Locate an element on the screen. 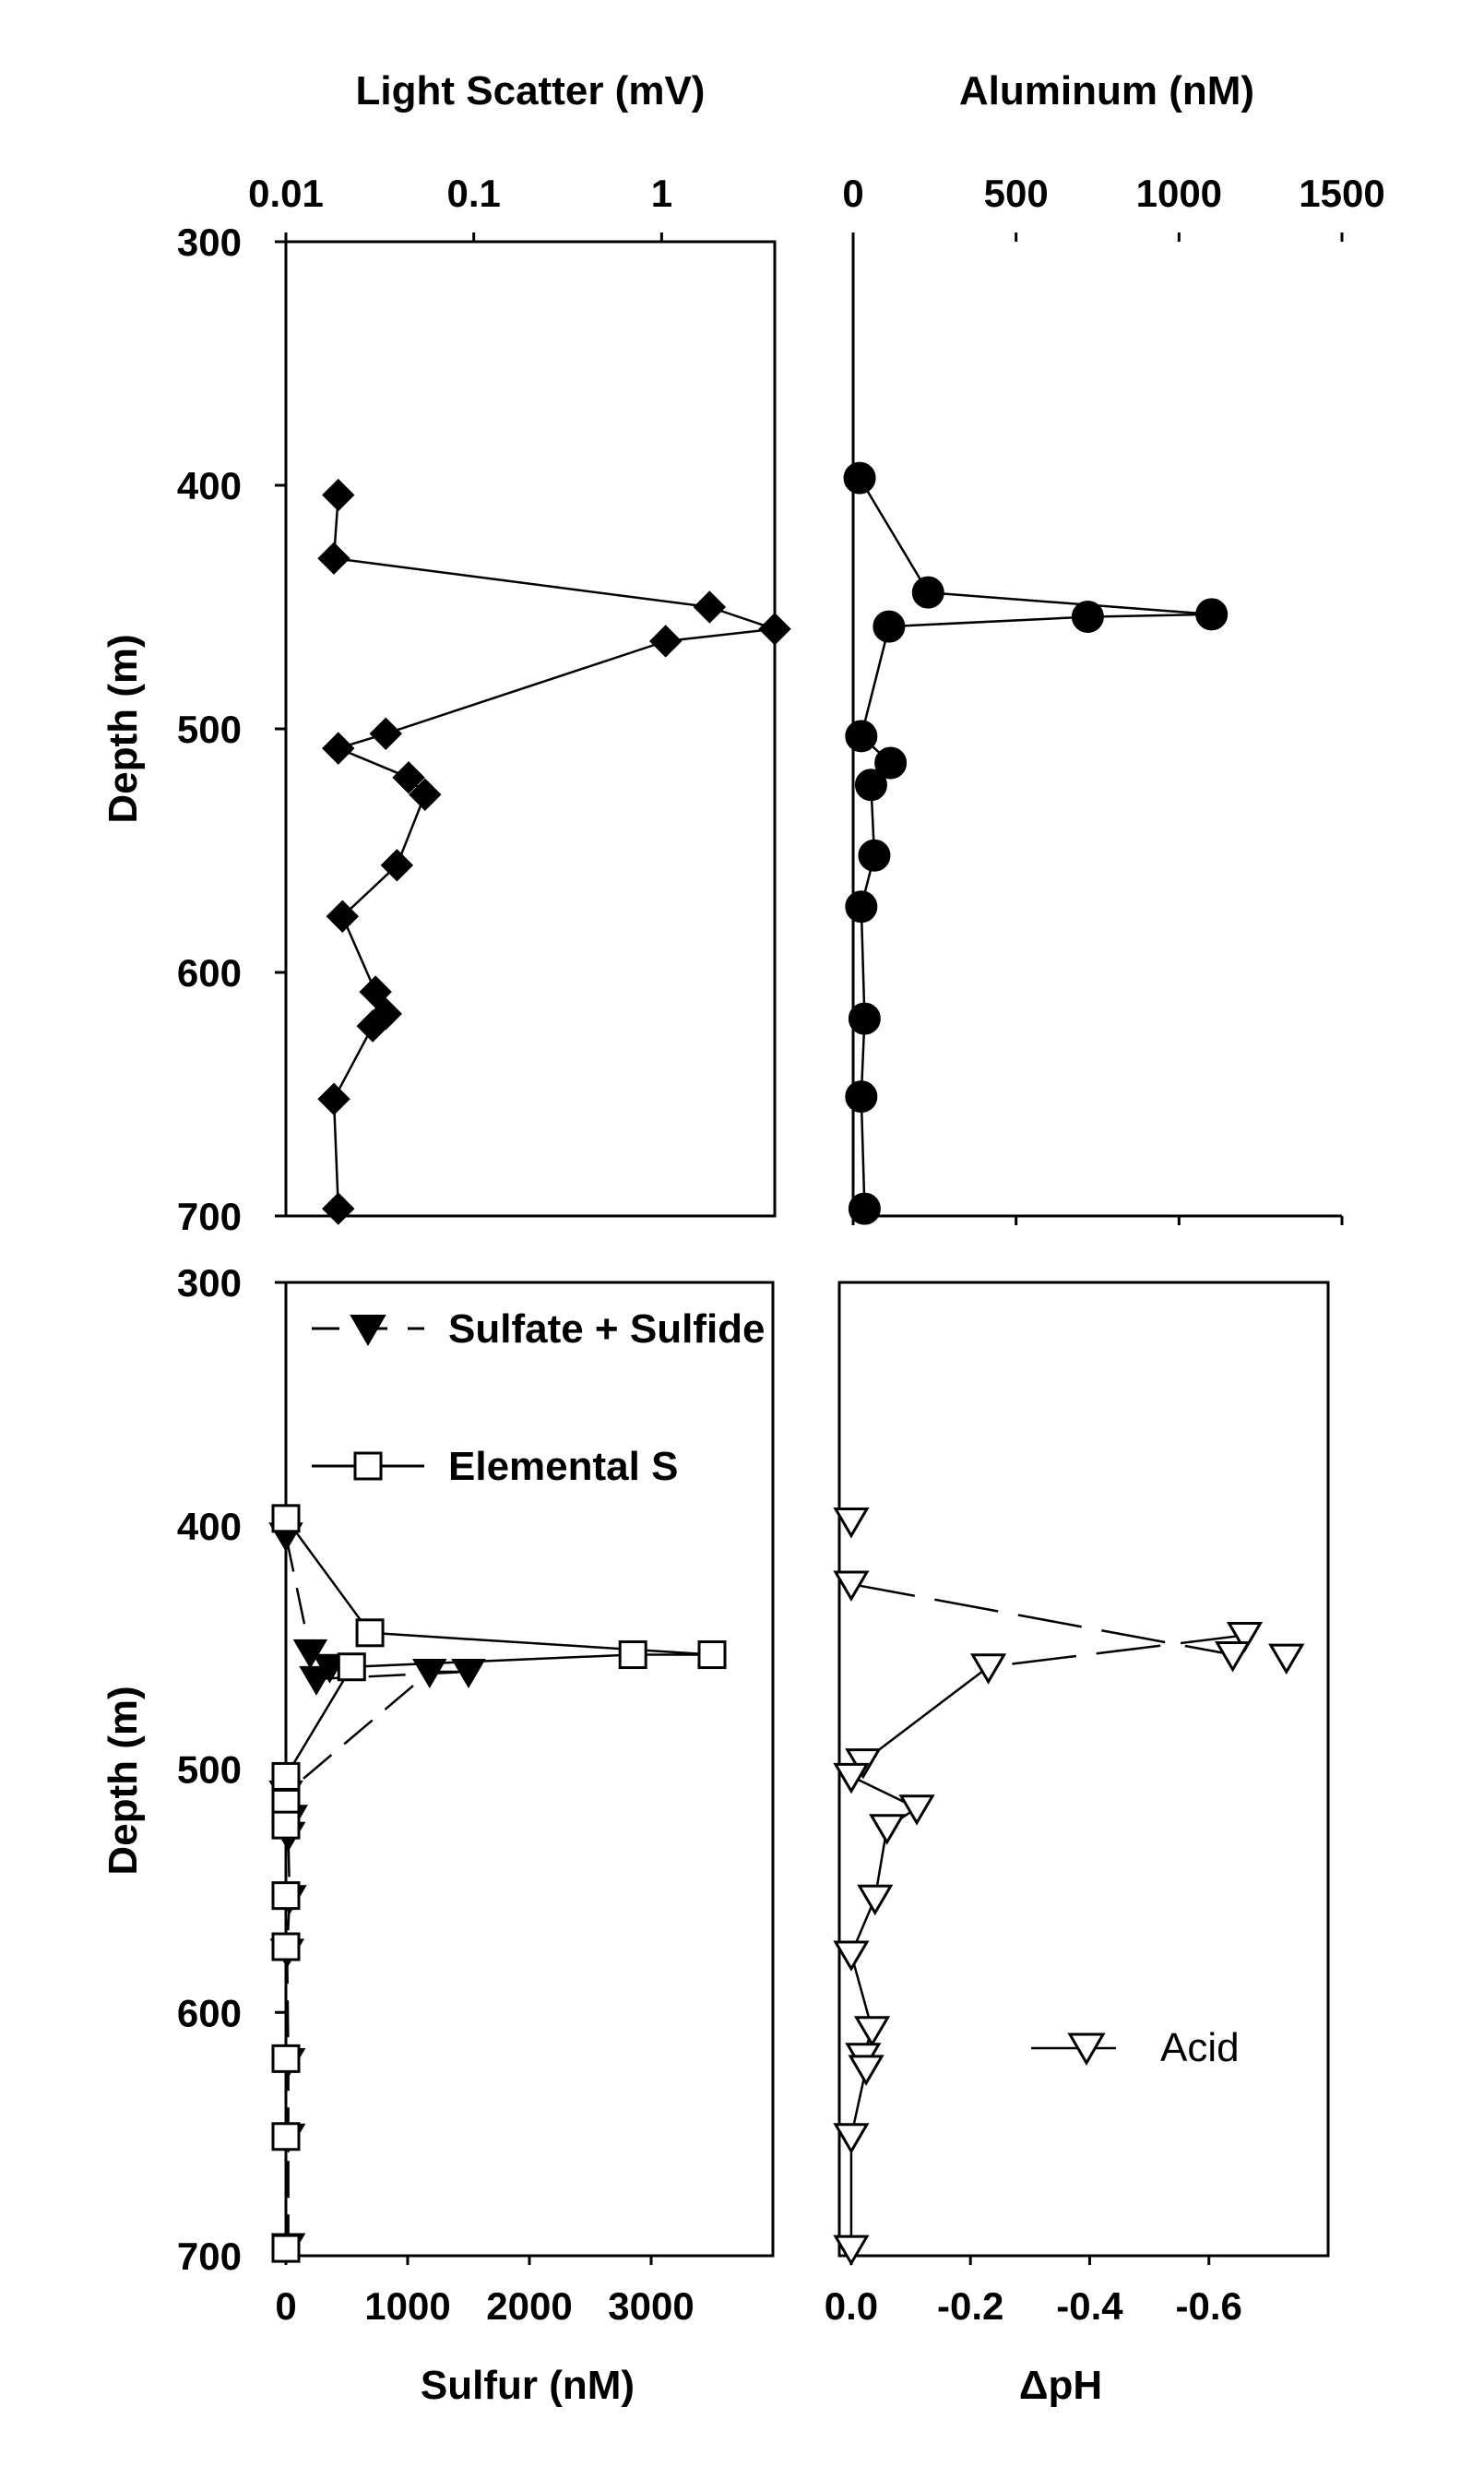  light-scatter-x-title: Light Scatter (mV) is located at coordinates (531, 90).